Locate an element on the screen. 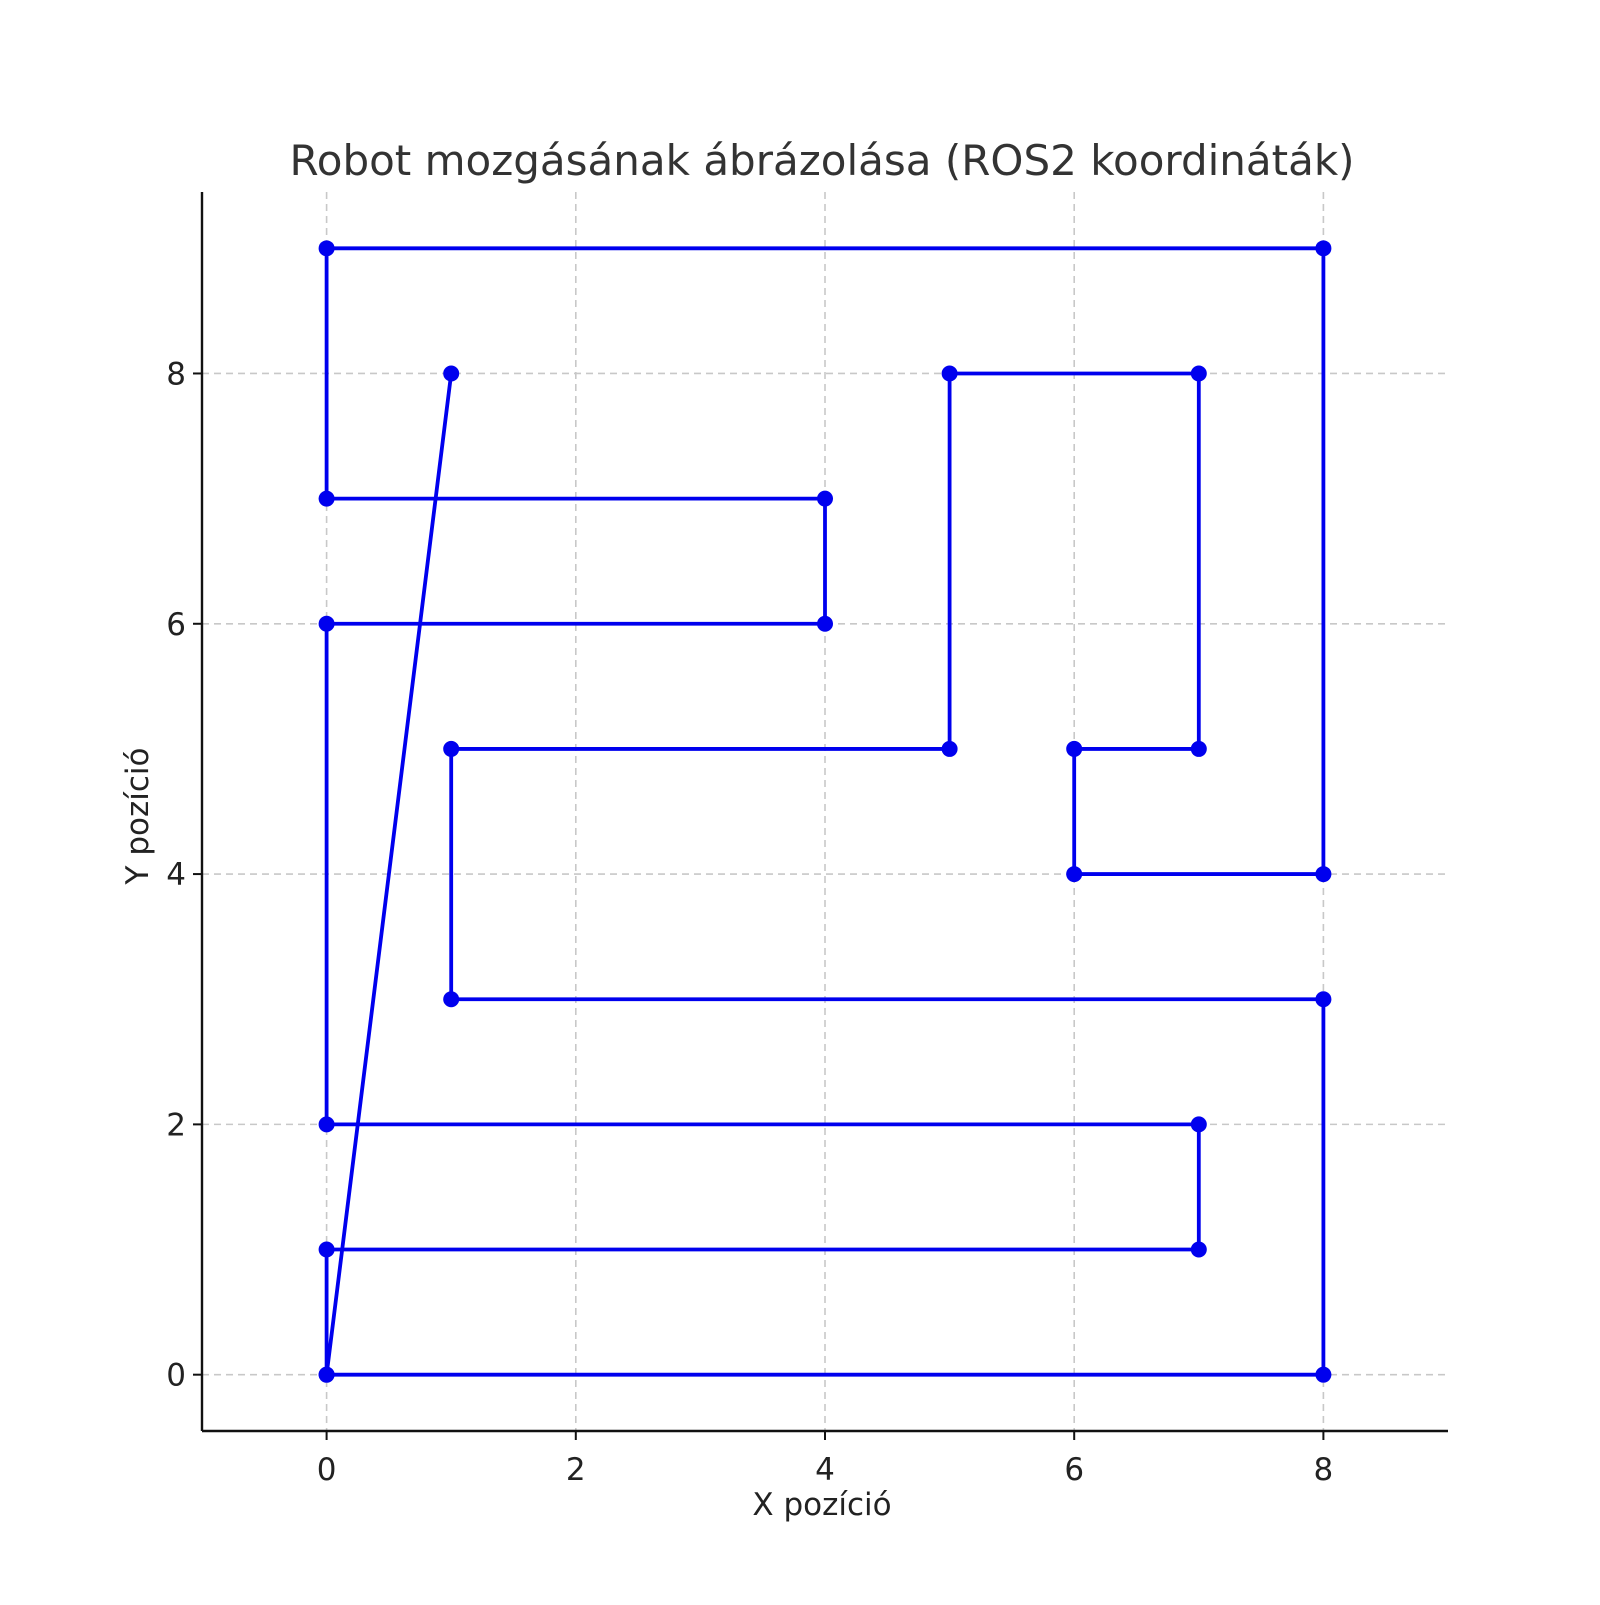 This screenshot has width=1600, height=1605. x-tick-label: 6 is located at coordinates (1074, 1470).